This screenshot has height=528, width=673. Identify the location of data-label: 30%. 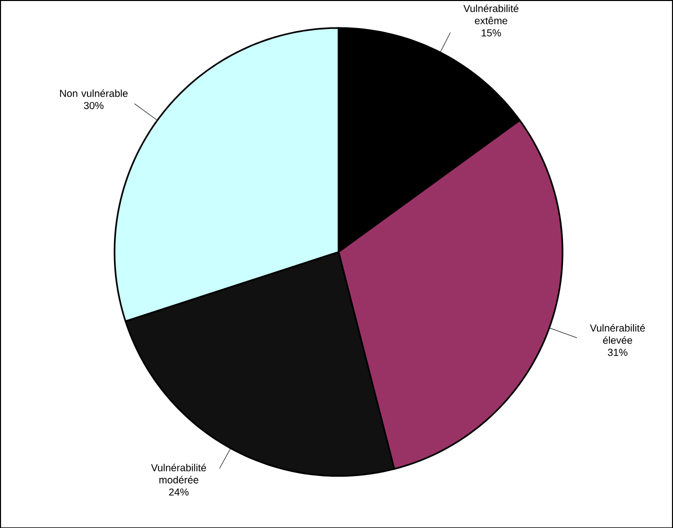
(94, 105).